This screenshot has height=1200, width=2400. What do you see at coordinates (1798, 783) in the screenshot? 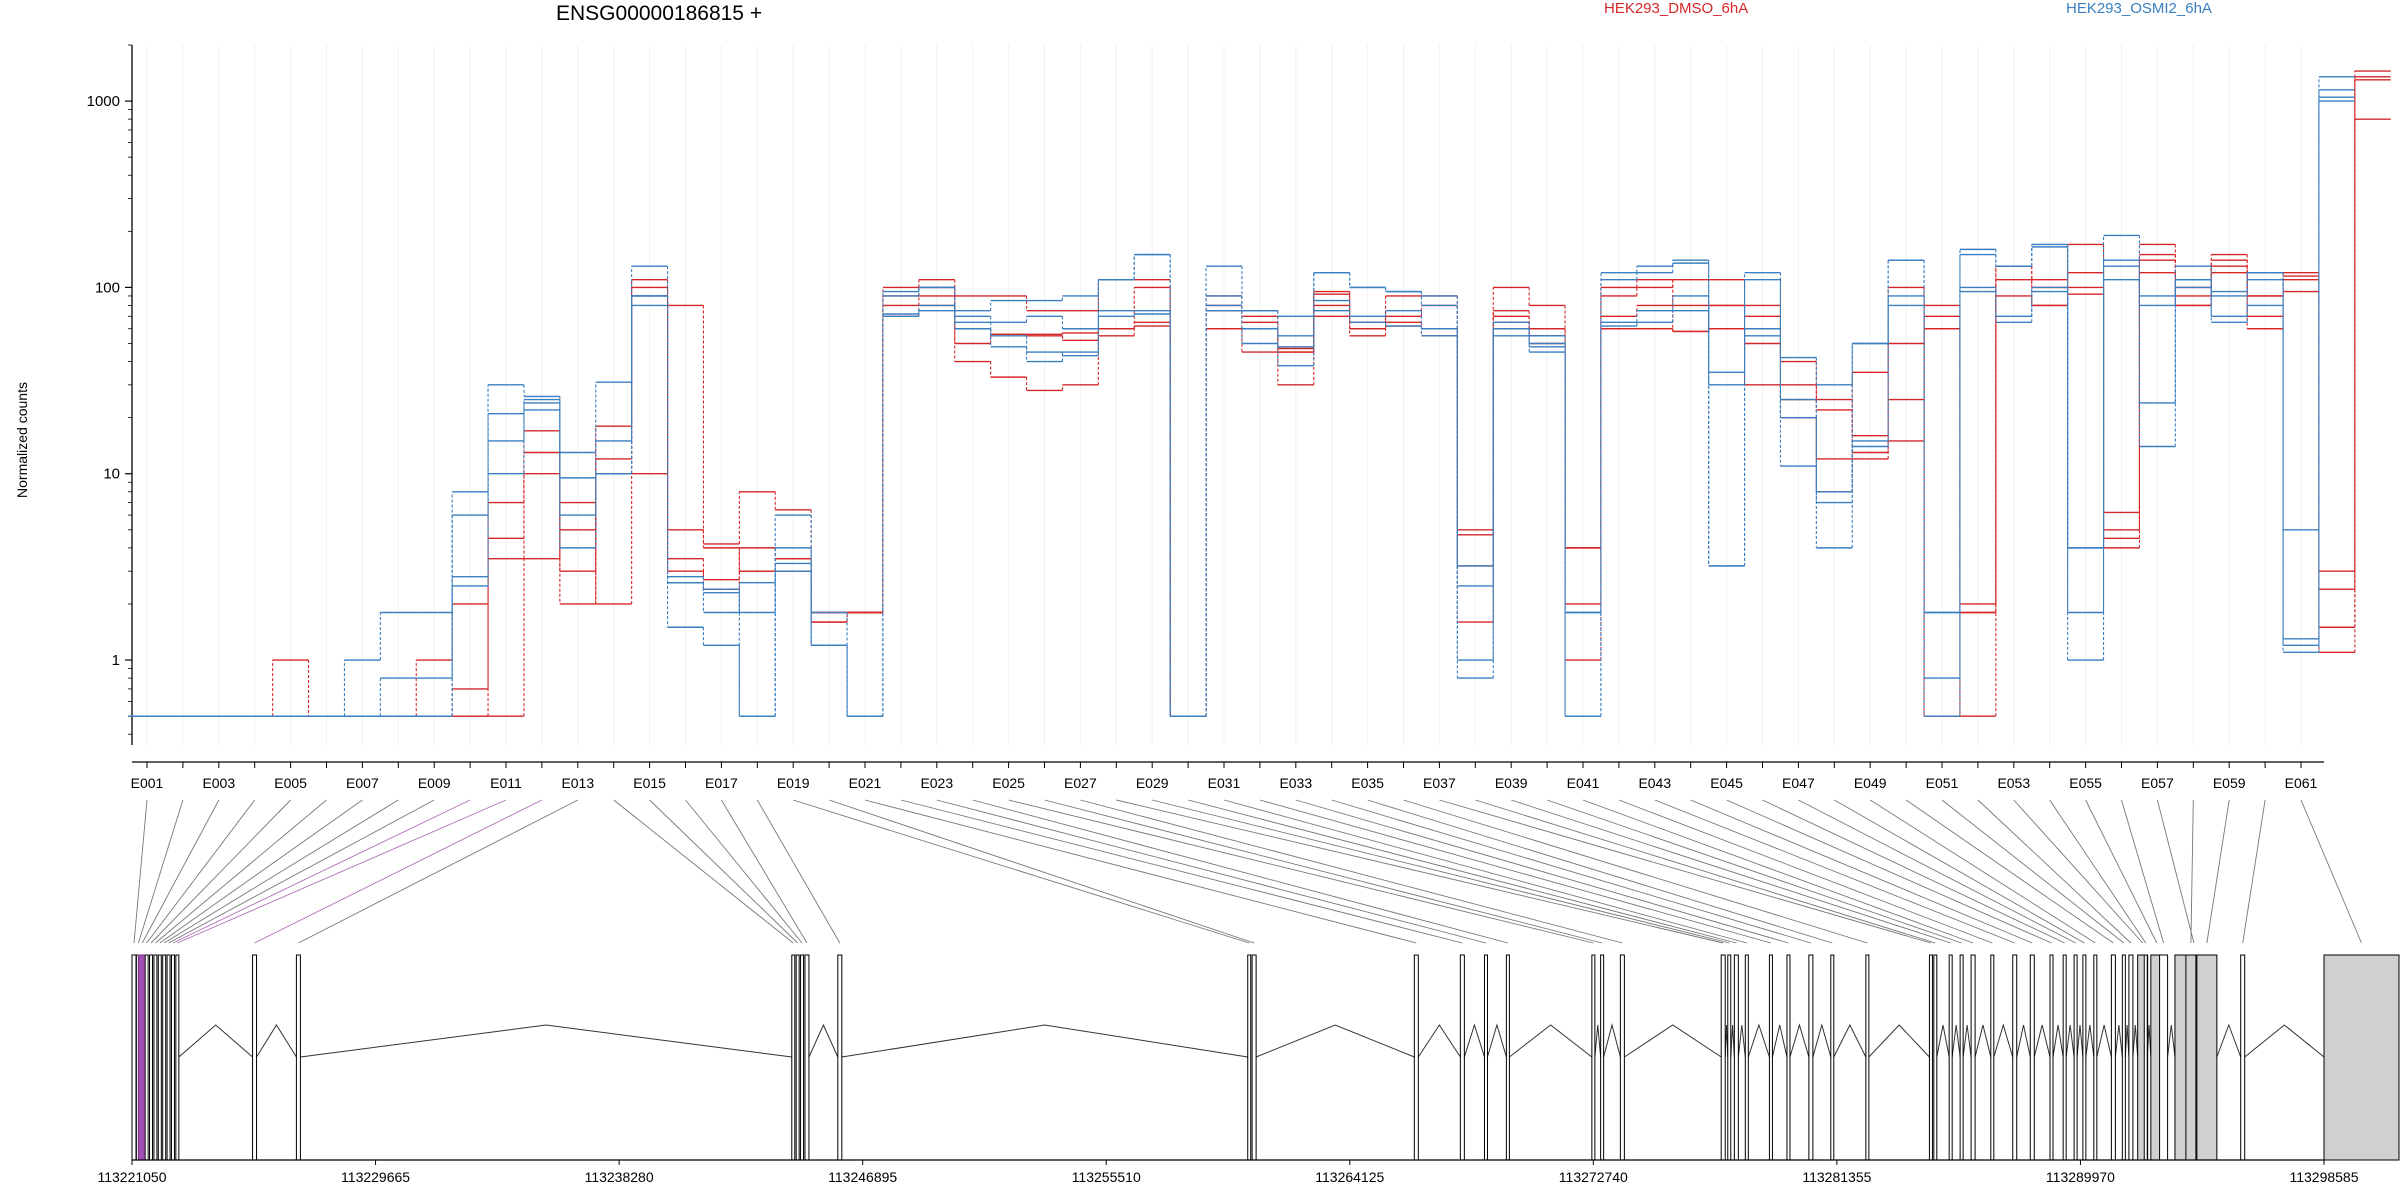
I see `x-tick-label: E047` at bounding box center [1798, 783].